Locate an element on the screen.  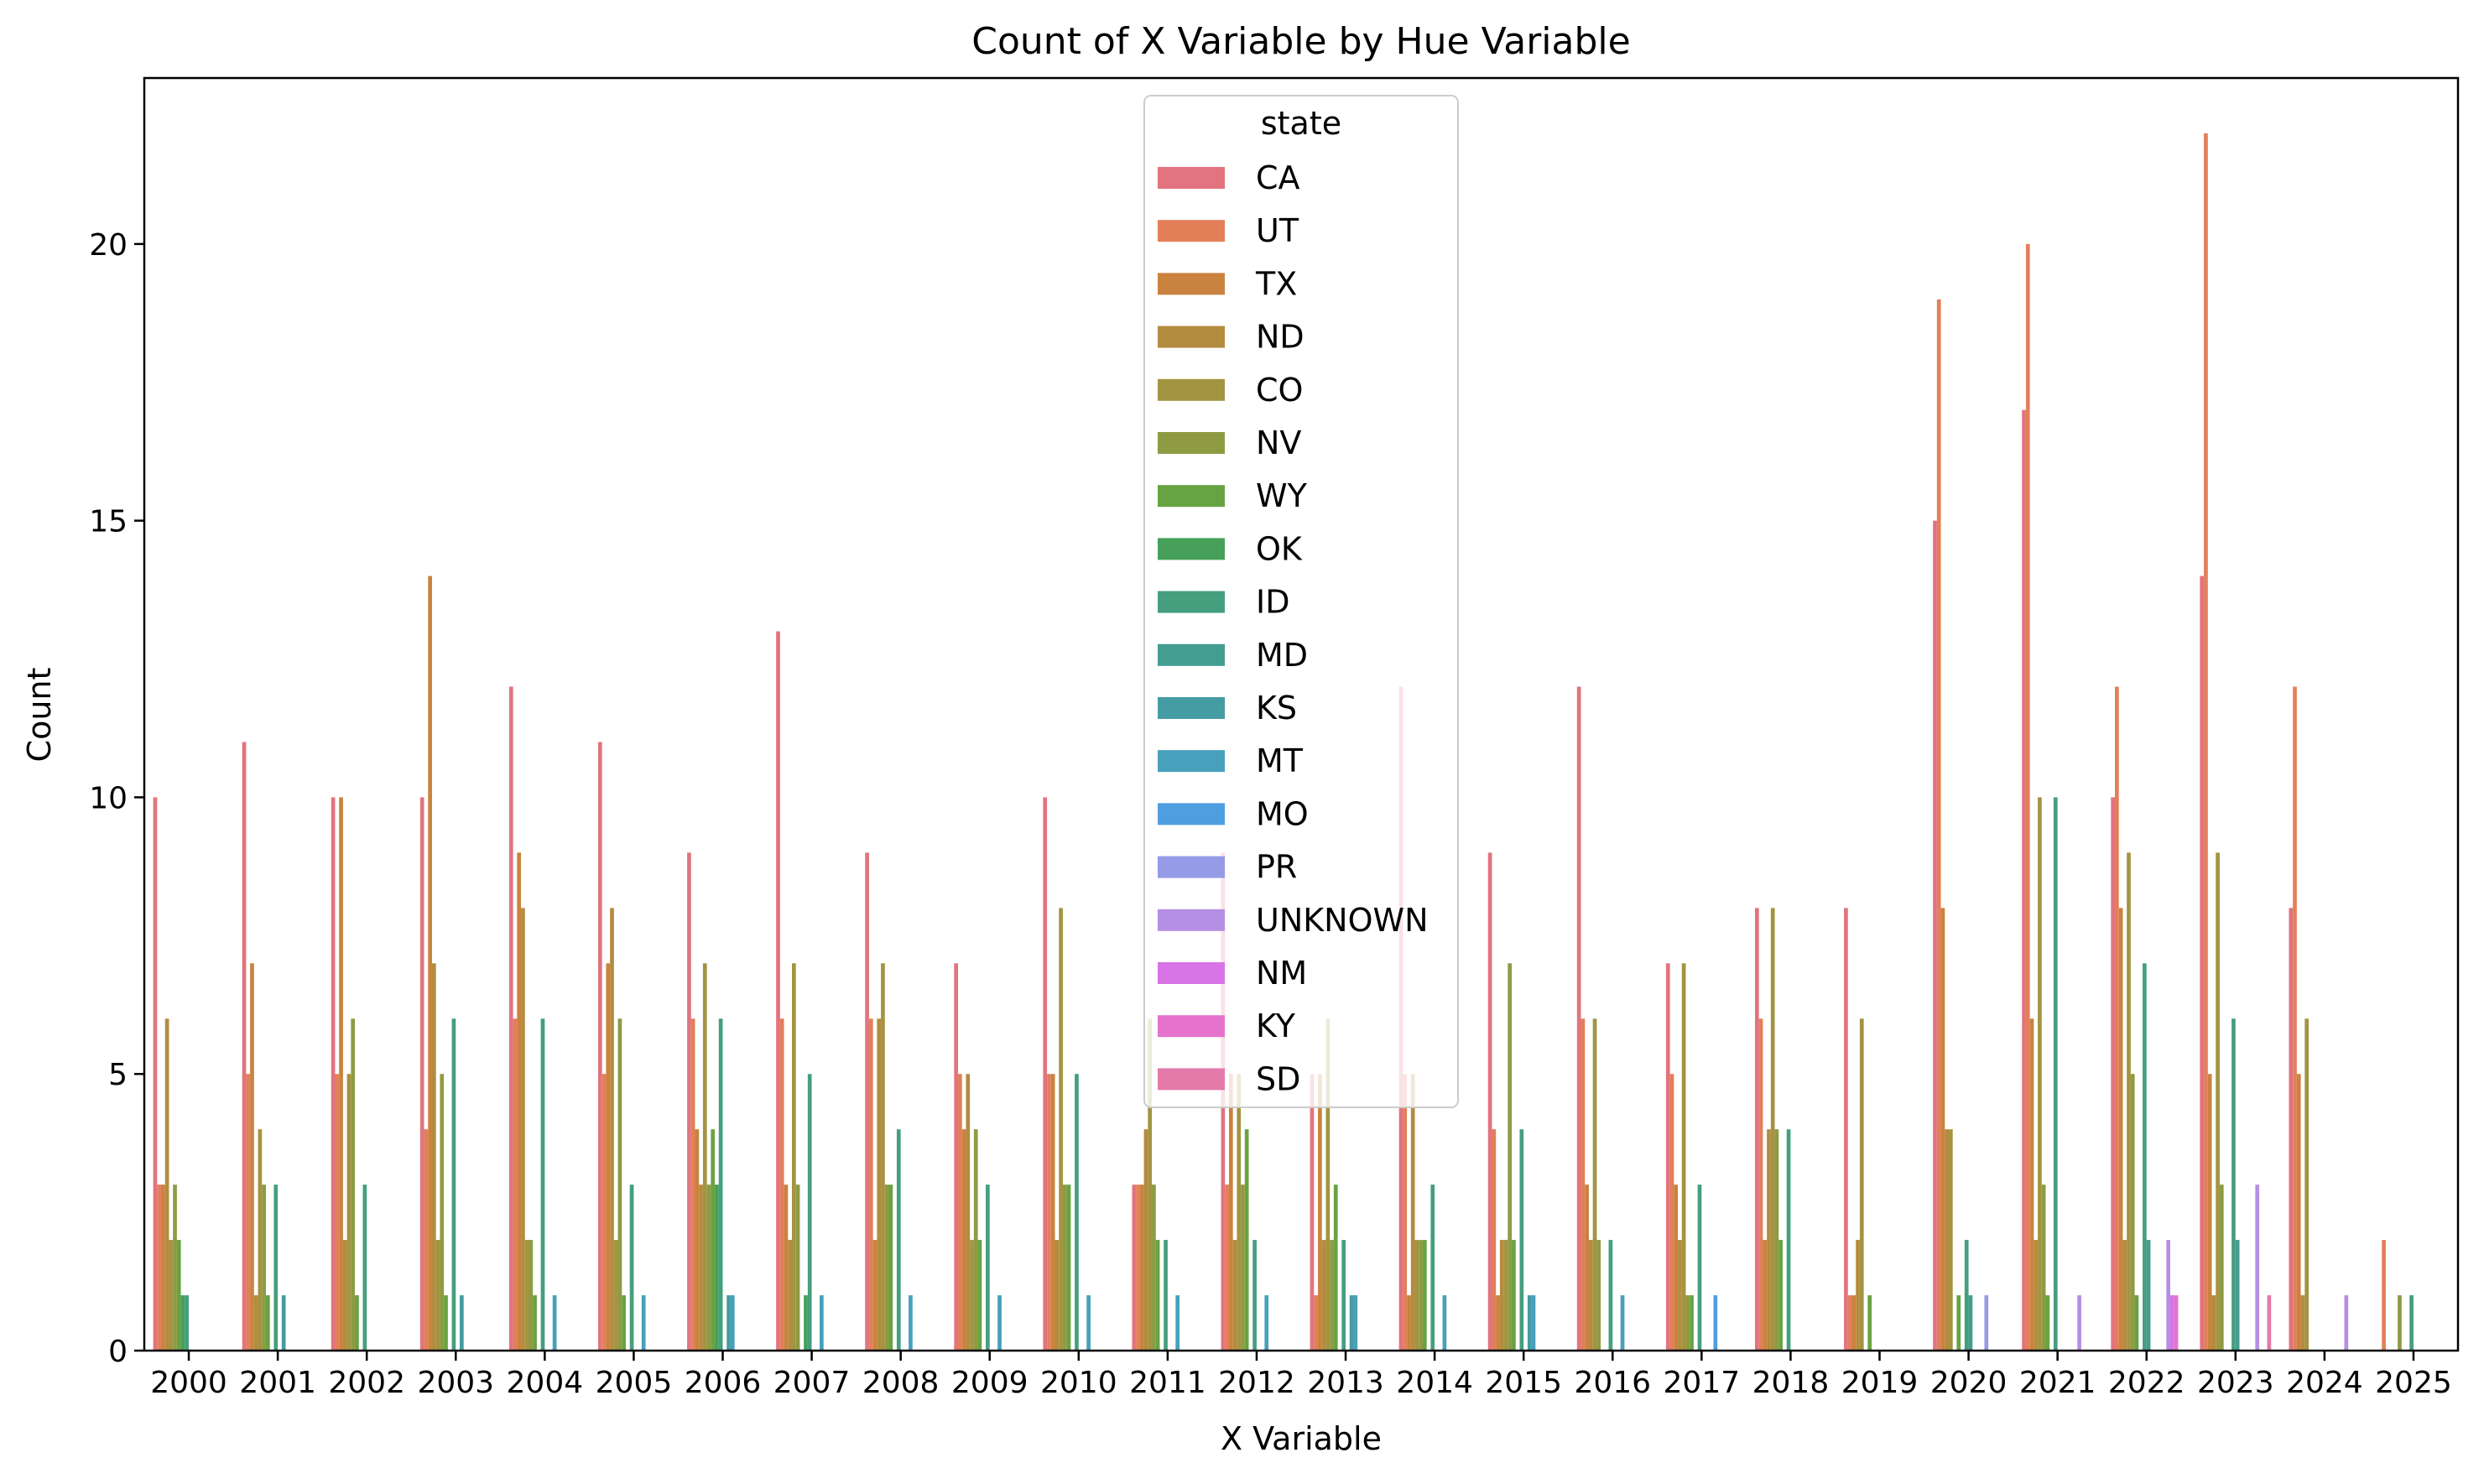
x-tick-label: 2015 is located at coordinates (1523, 1383).